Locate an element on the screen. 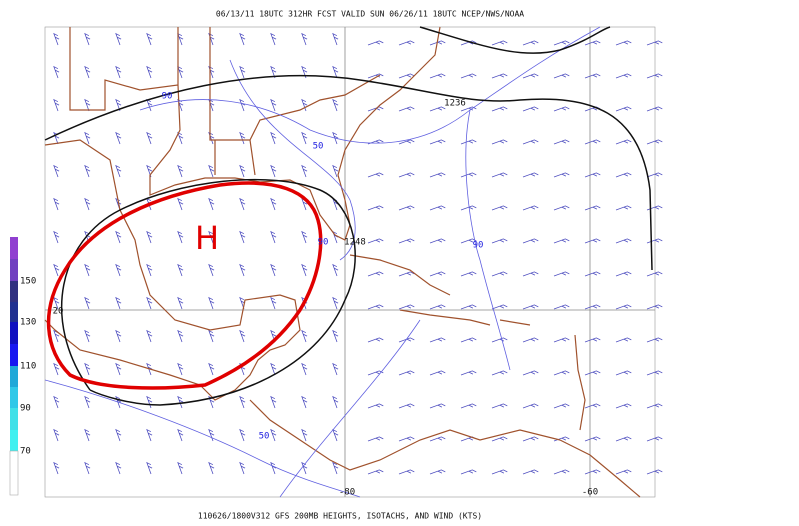  longitude-label: -60 is located at coordinates (590, 493).